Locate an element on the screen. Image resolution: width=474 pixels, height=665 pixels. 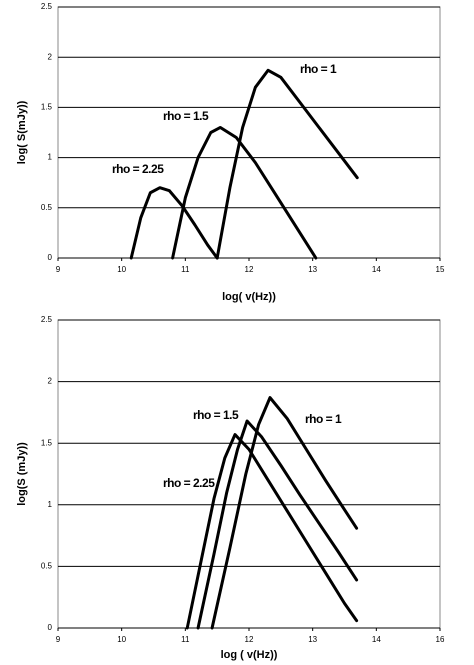
x-axis-label: log ( v(Hz)) is located at coordinates (249, 655).